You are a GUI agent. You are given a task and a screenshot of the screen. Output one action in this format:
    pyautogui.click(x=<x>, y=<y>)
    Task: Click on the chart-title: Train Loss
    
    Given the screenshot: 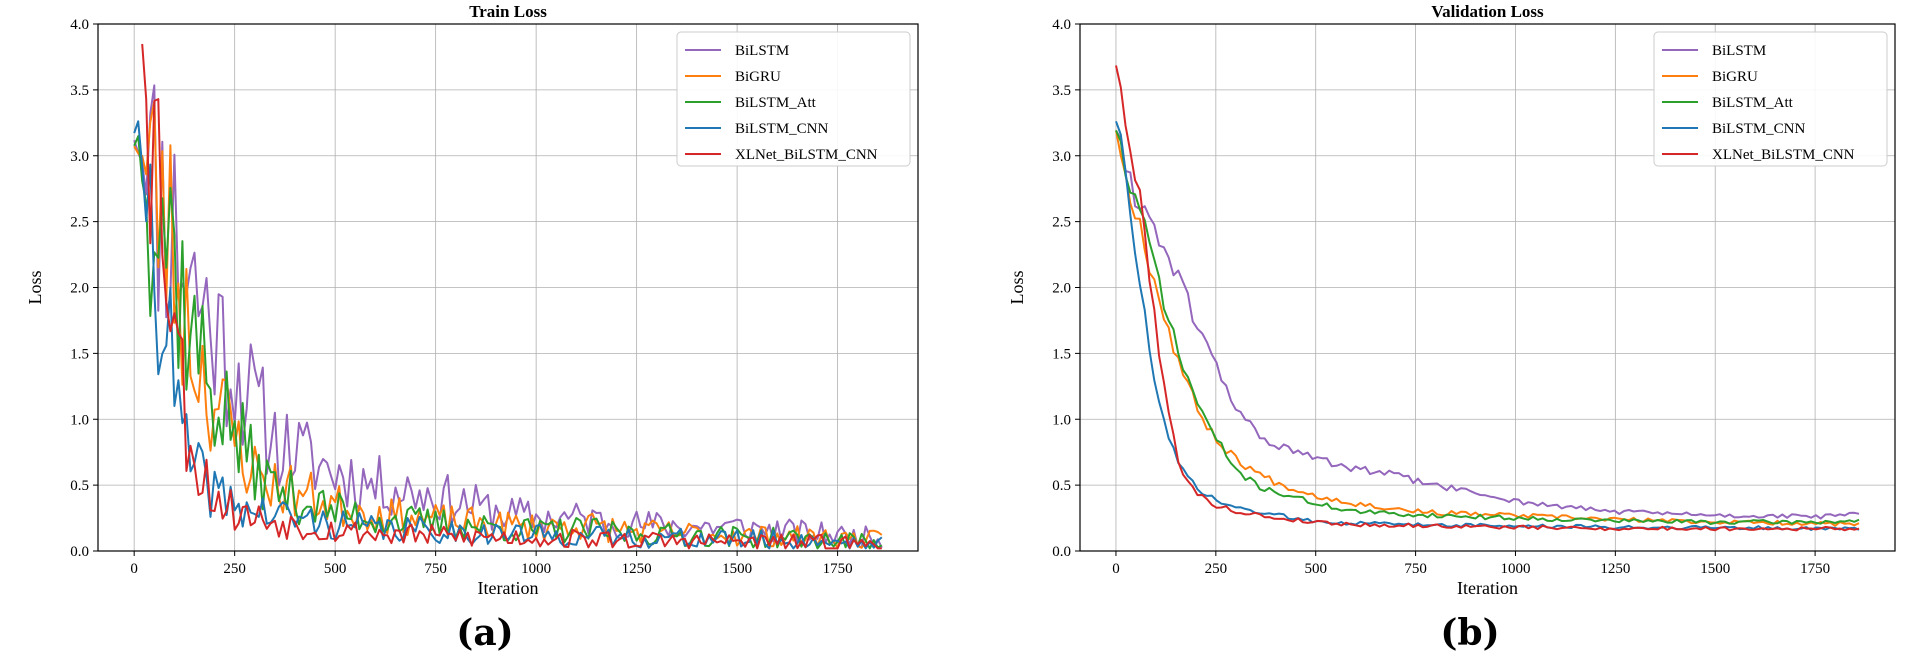 What is the action you would take?
    pyautogui.click(x=508, y=11)
    